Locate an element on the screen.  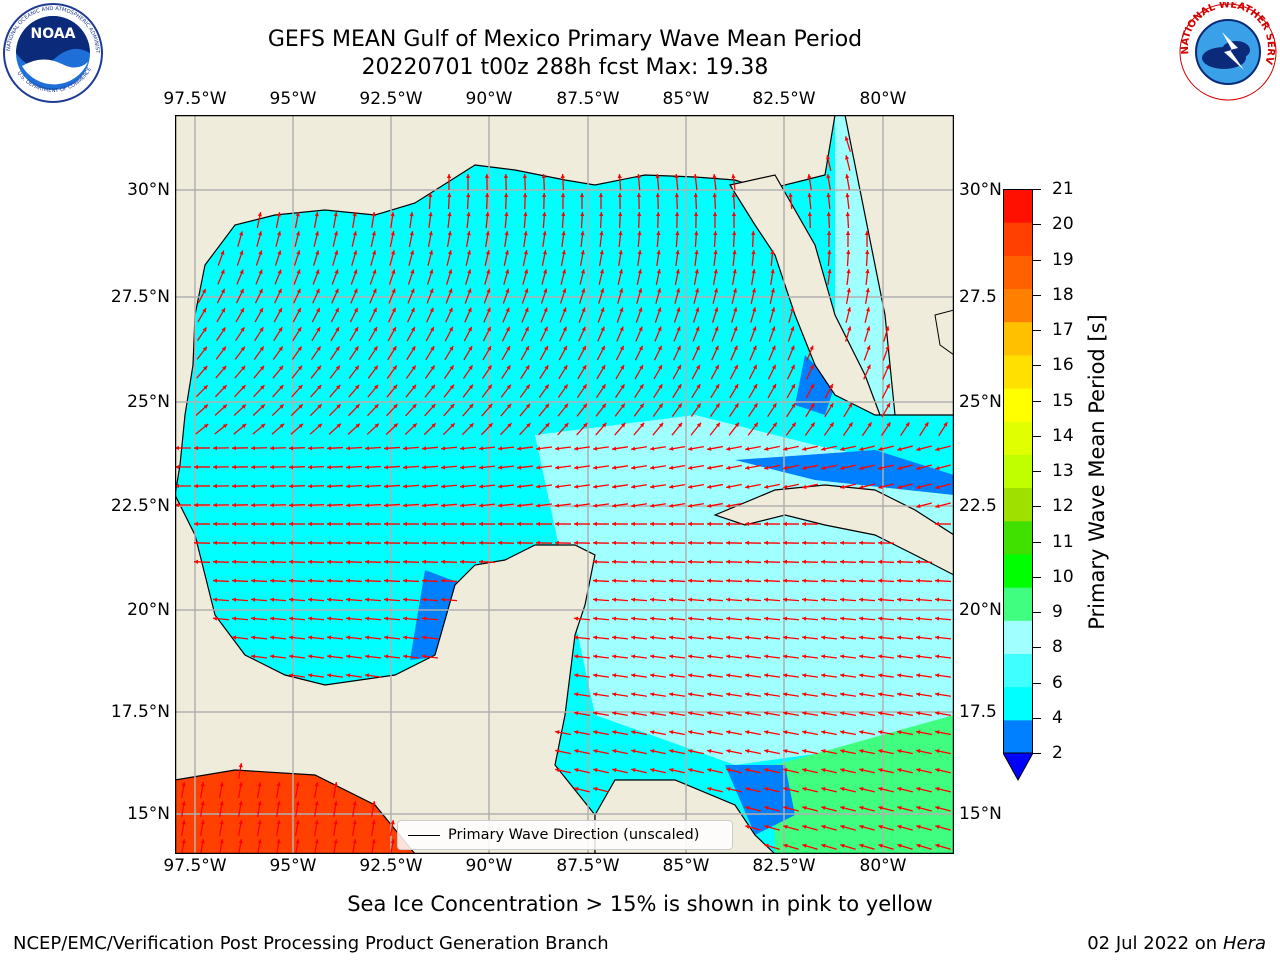
colorbar-tick: 15 is located at coordinates (1063, 400).